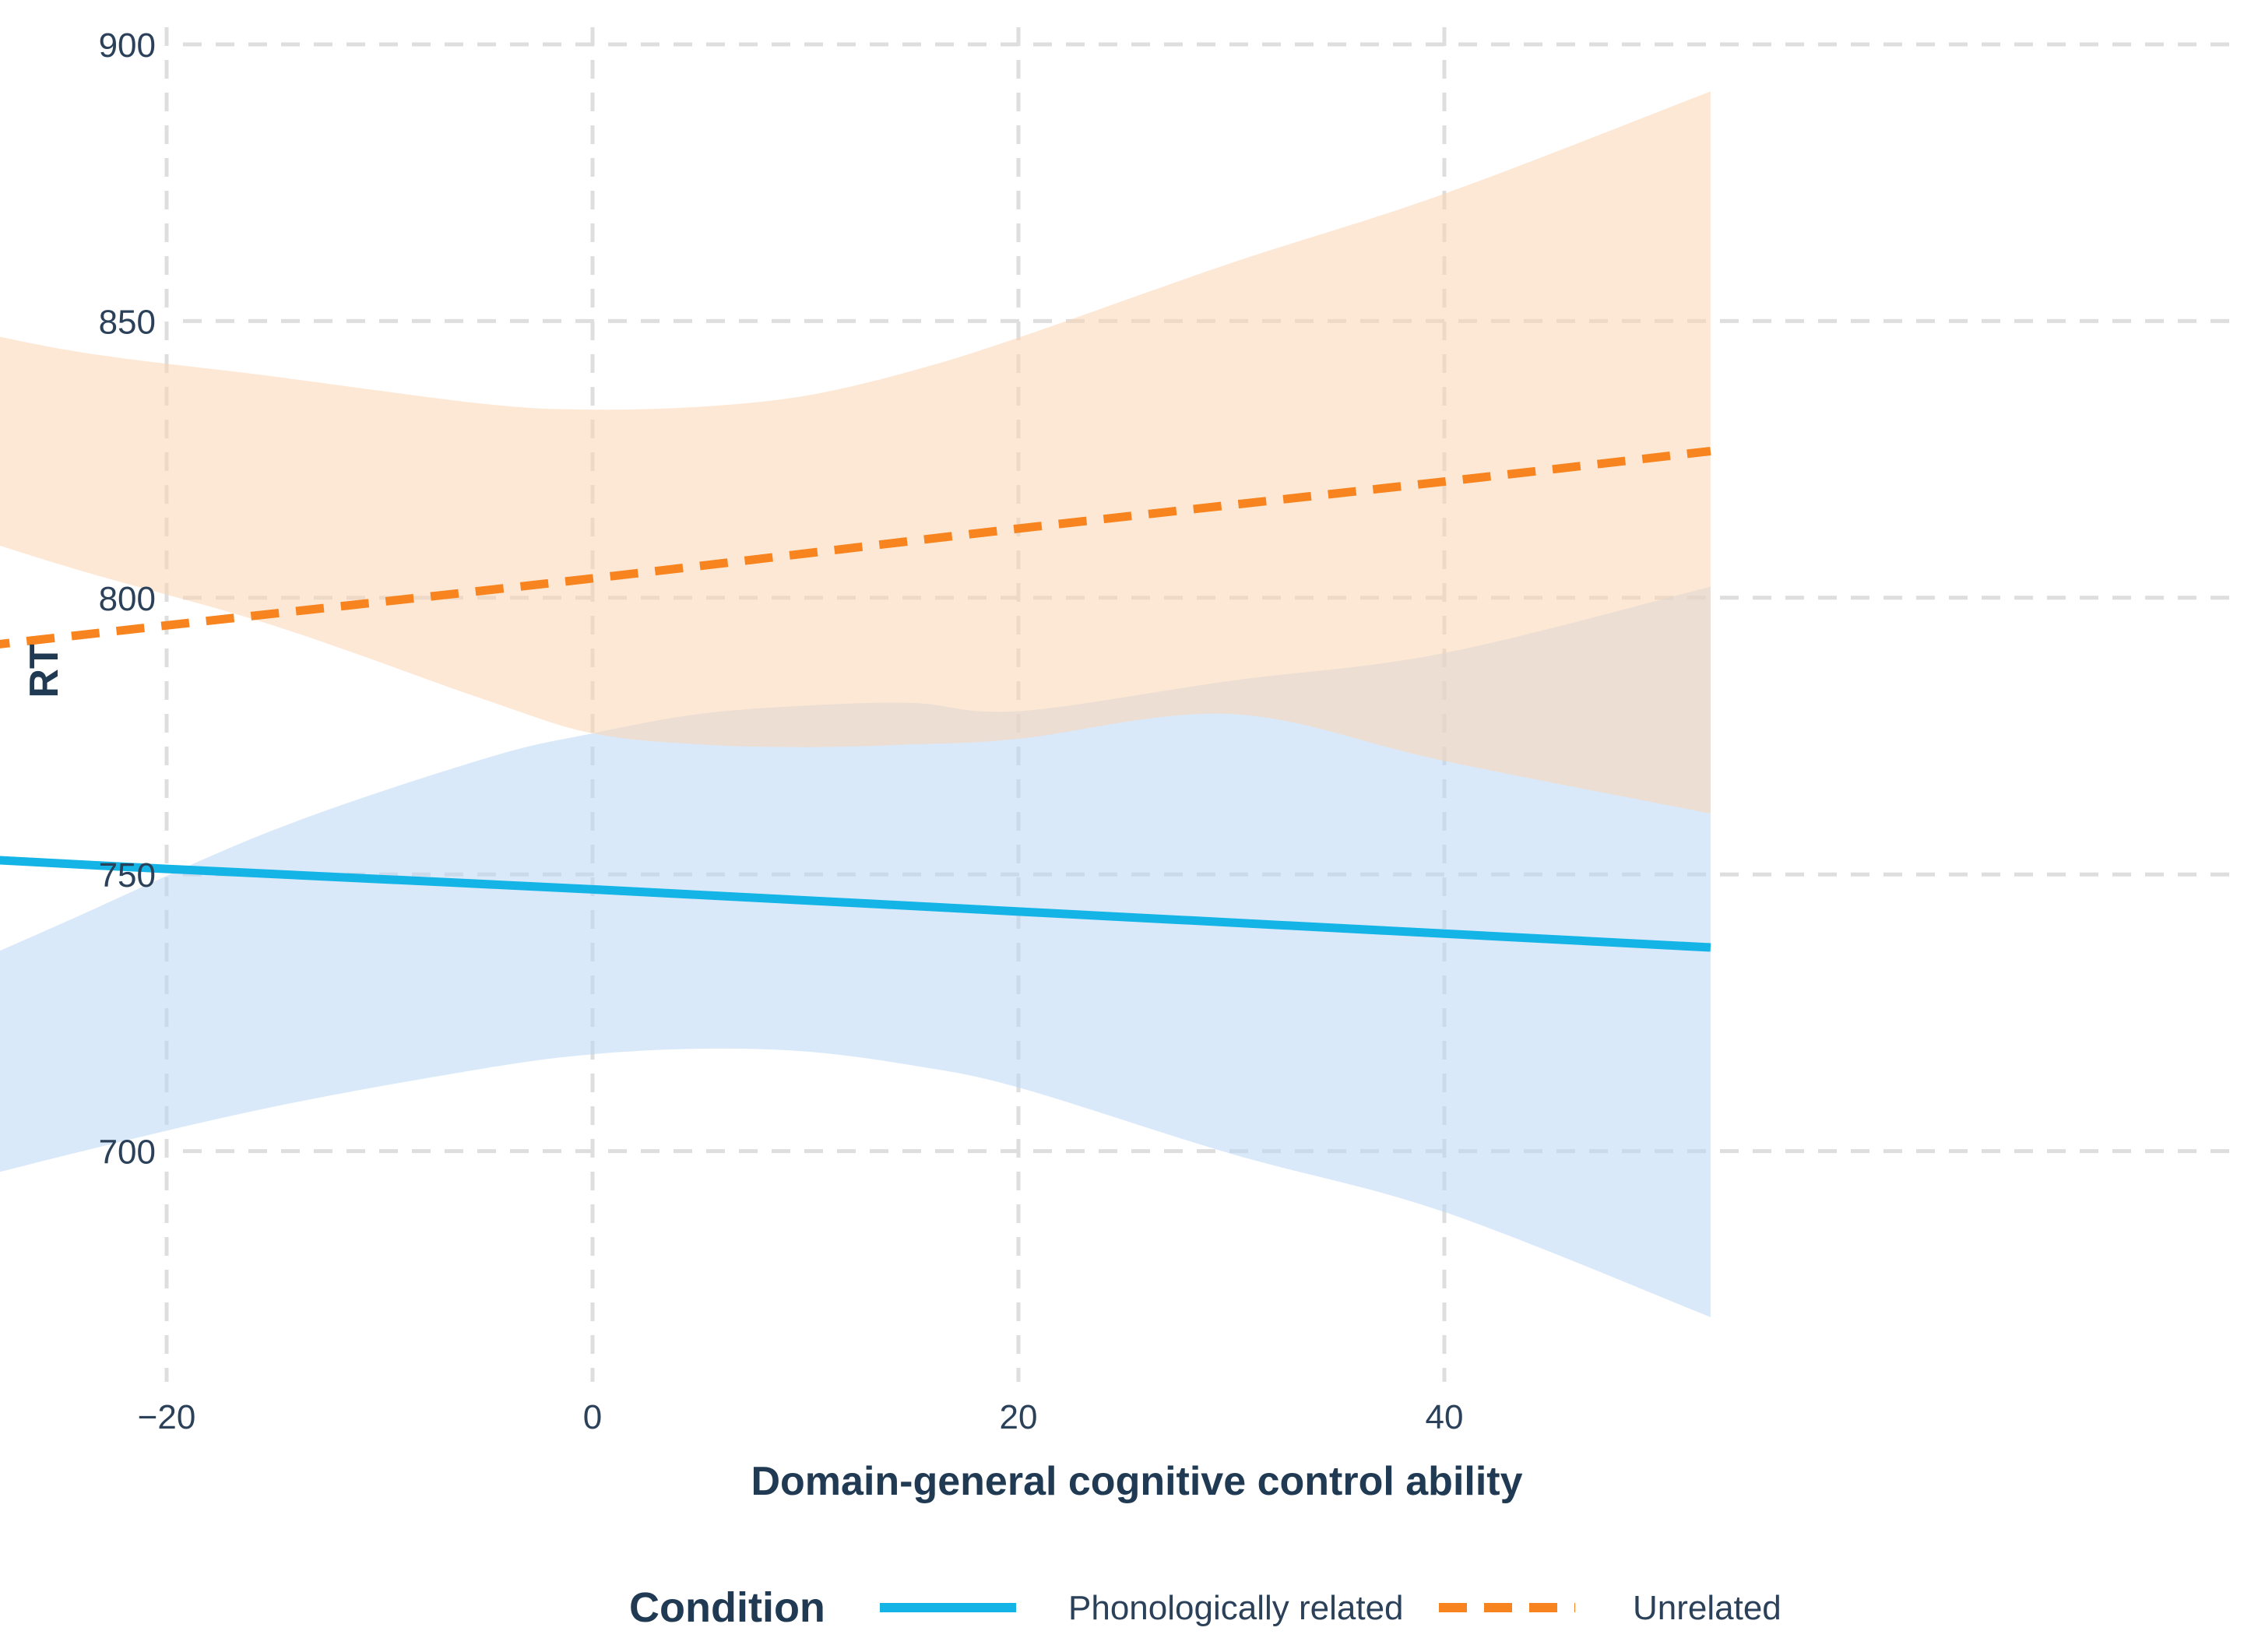 This screenshot has width=2251, height=1652. Describe the element at coordinates (44, 671) in the screenshot. I see `y-axis-title: RT` at that location.